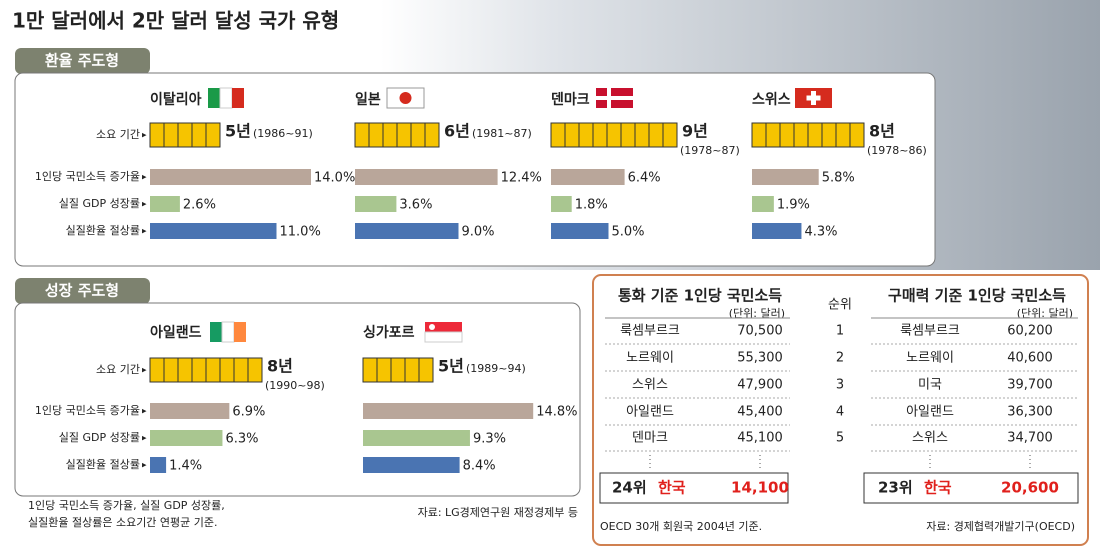 Image resolution: width=1100 pixels, height=552 pixels. Describe the element at coordinates (496, 368) in the screenshot. I see `period: (1989~94)` at that location.